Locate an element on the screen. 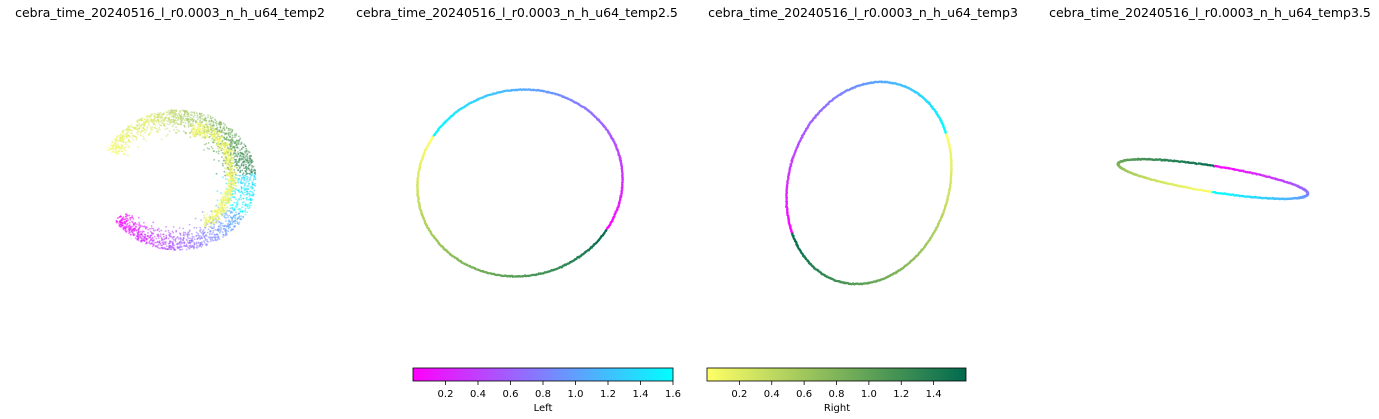  colorbar-tick-label: 0.2 is located at coordinates (446, 394).